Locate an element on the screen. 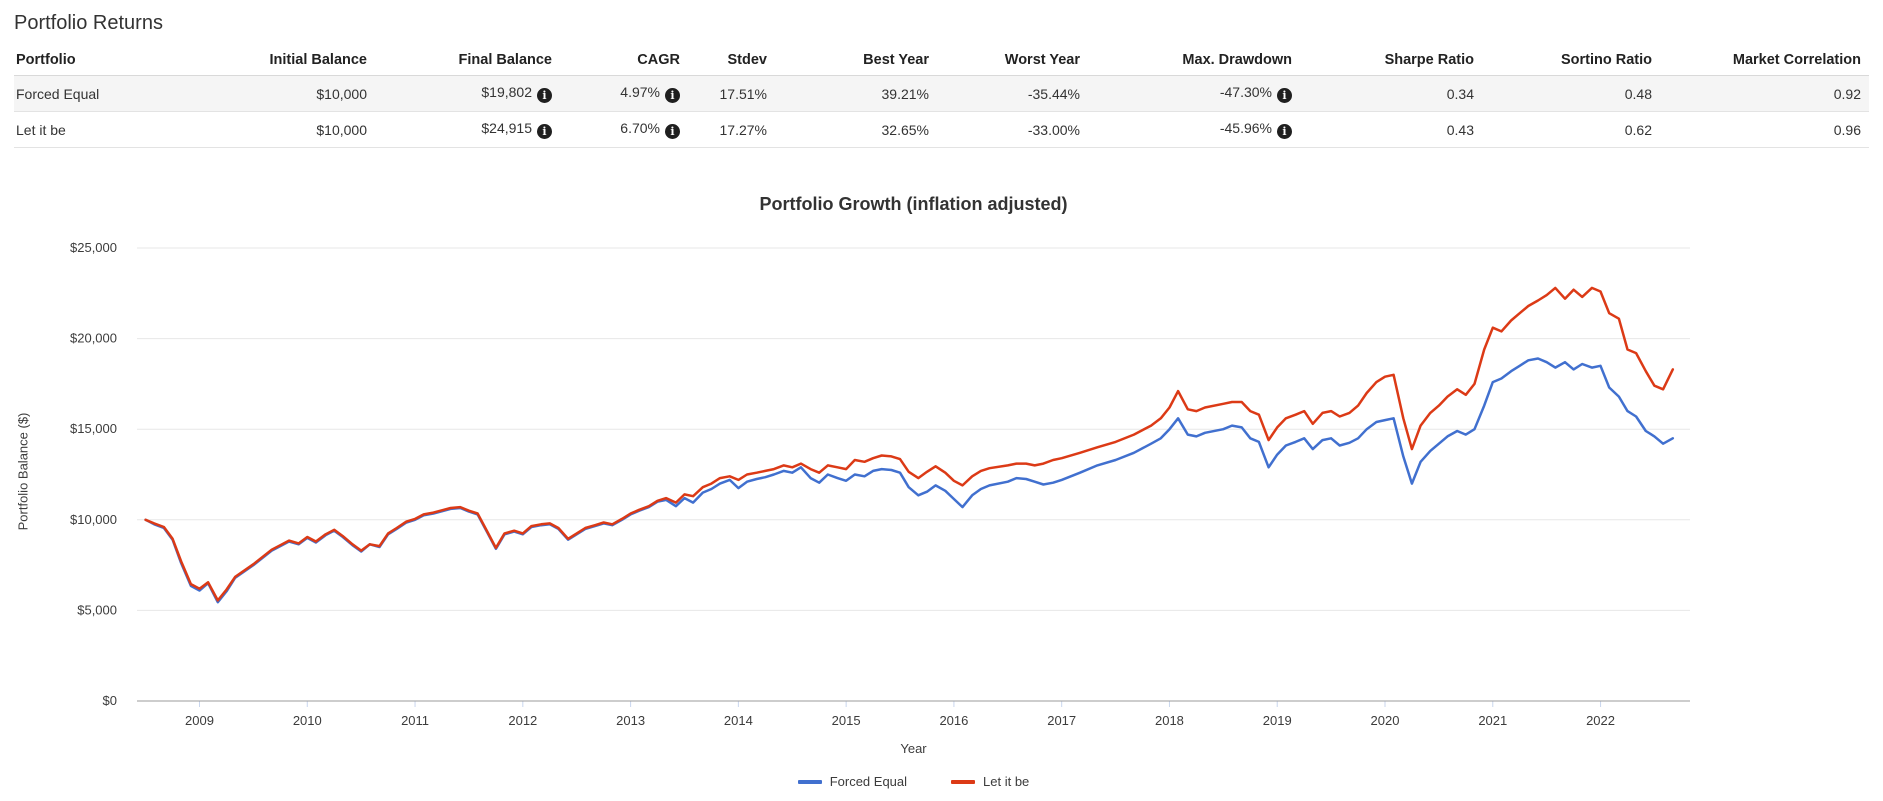 Image resolution: width=1883 pixels, height=801 pixels. legend-label: Forced Equal is located at coordinates (868, 781).